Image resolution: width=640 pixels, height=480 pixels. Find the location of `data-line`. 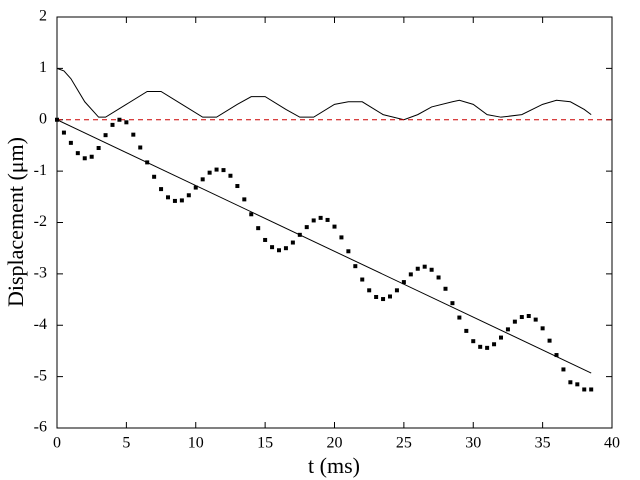

data-line is located at coordinates (324, 94).